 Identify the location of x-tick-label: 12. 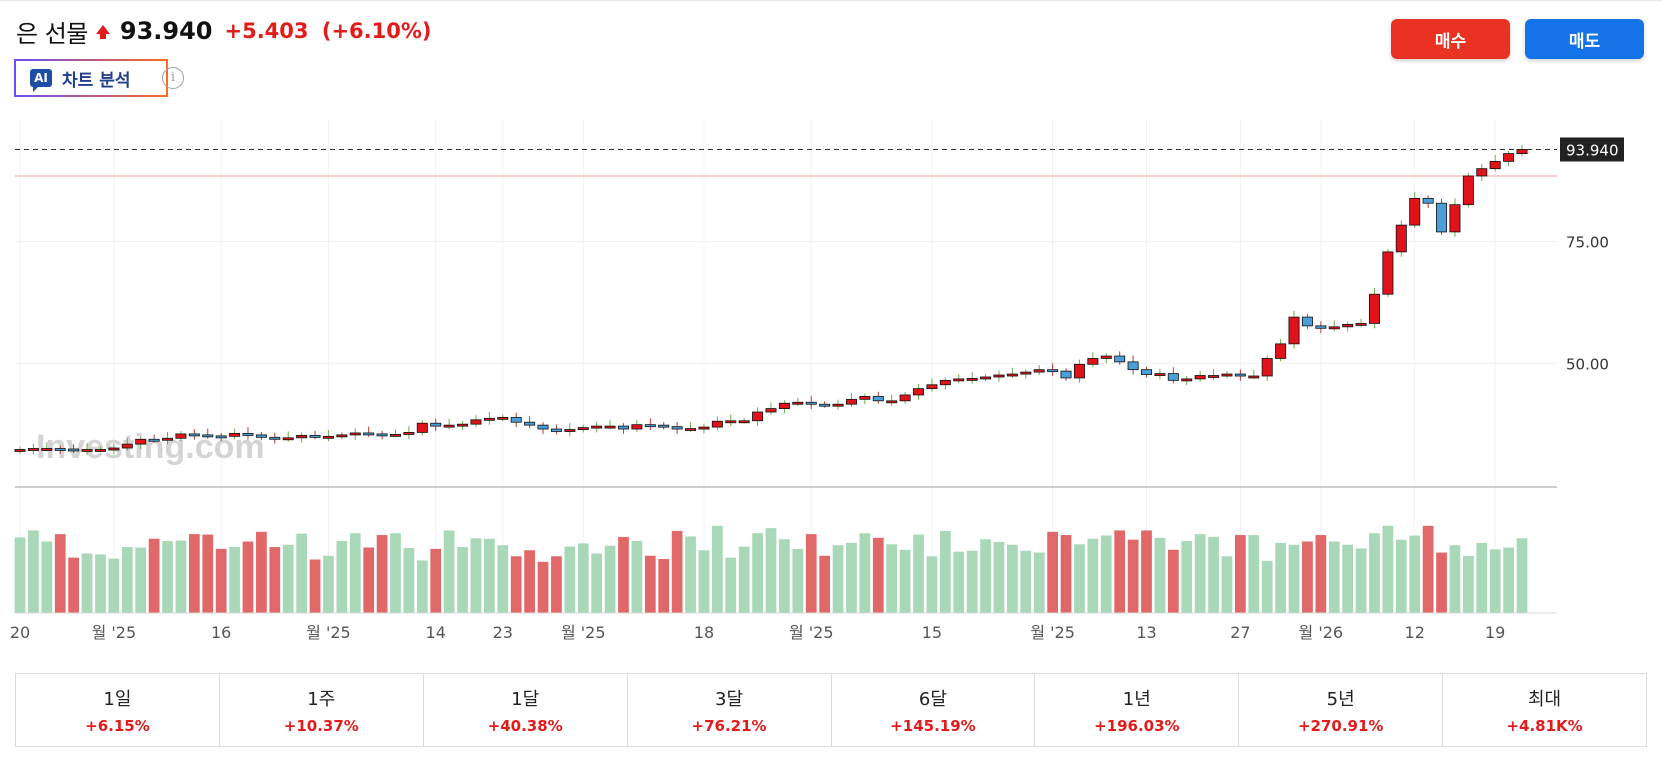
(1415, 632).